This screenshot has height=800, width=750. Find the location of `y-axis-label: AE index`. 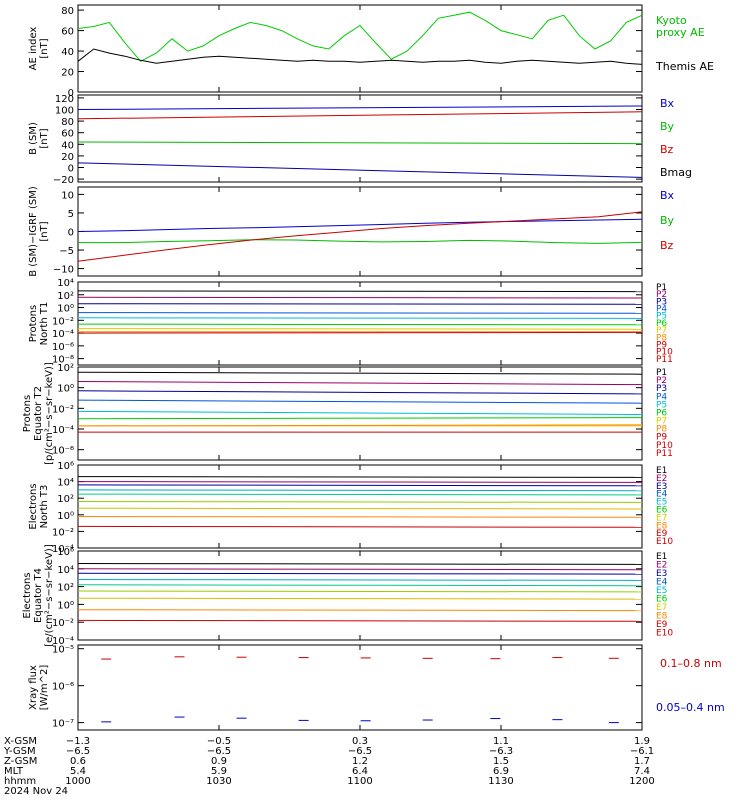

y-axis-label: AE index is located at coordinates (33, 49).